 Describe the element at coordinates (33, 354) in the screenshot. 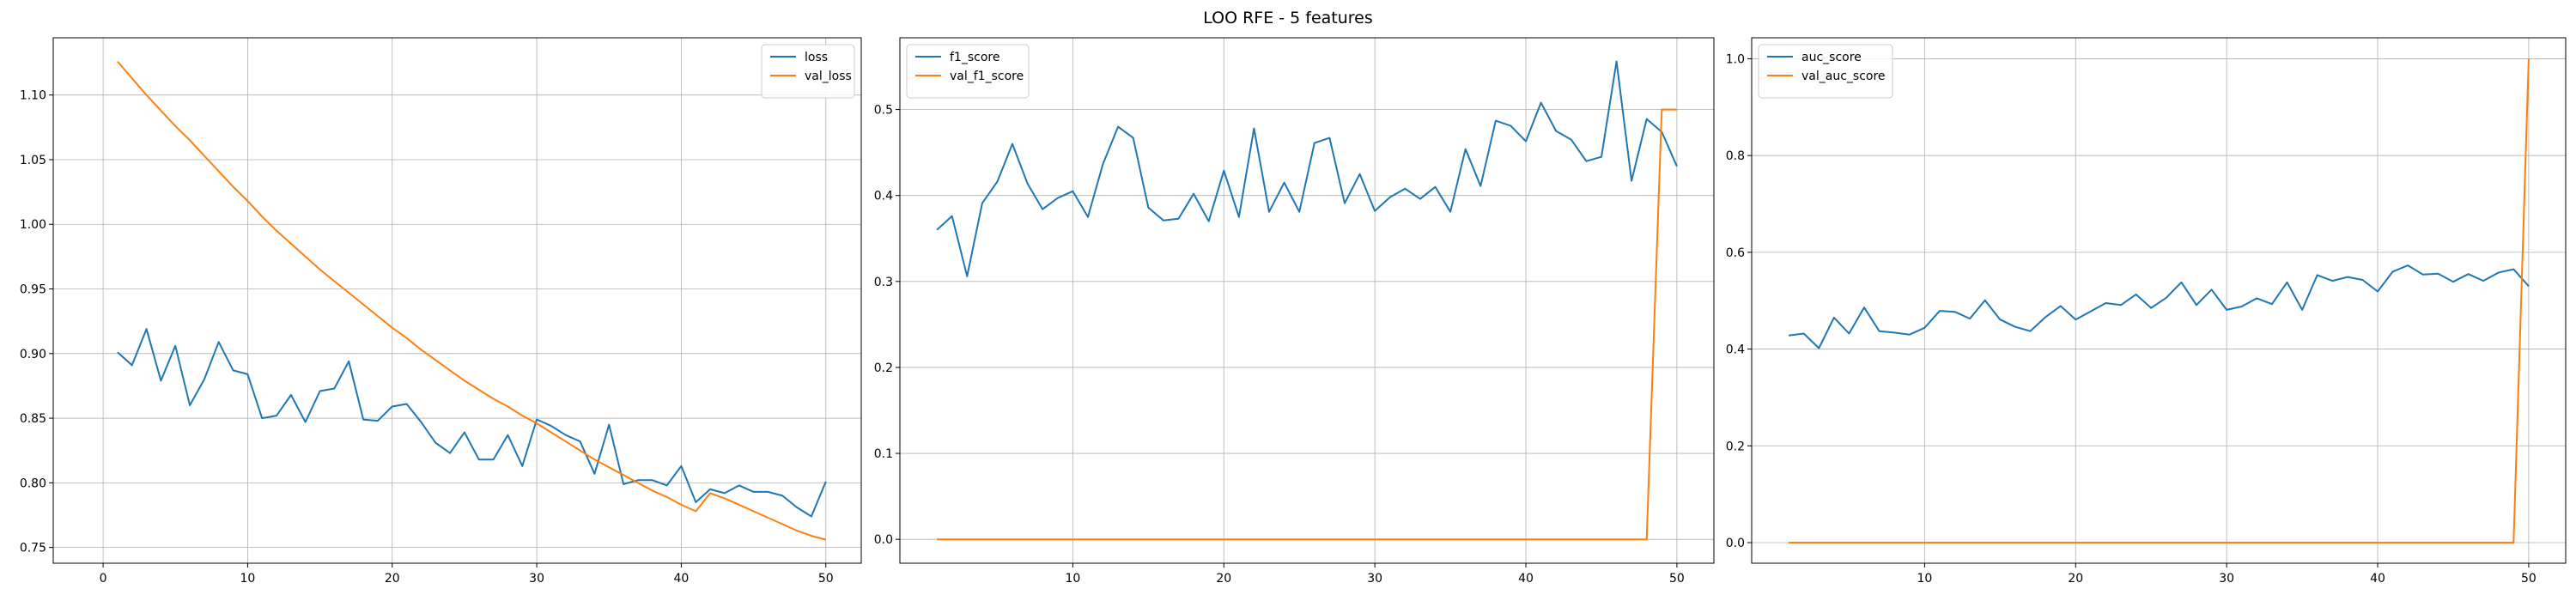

I see `y-tick-label: 0.90` at that location.